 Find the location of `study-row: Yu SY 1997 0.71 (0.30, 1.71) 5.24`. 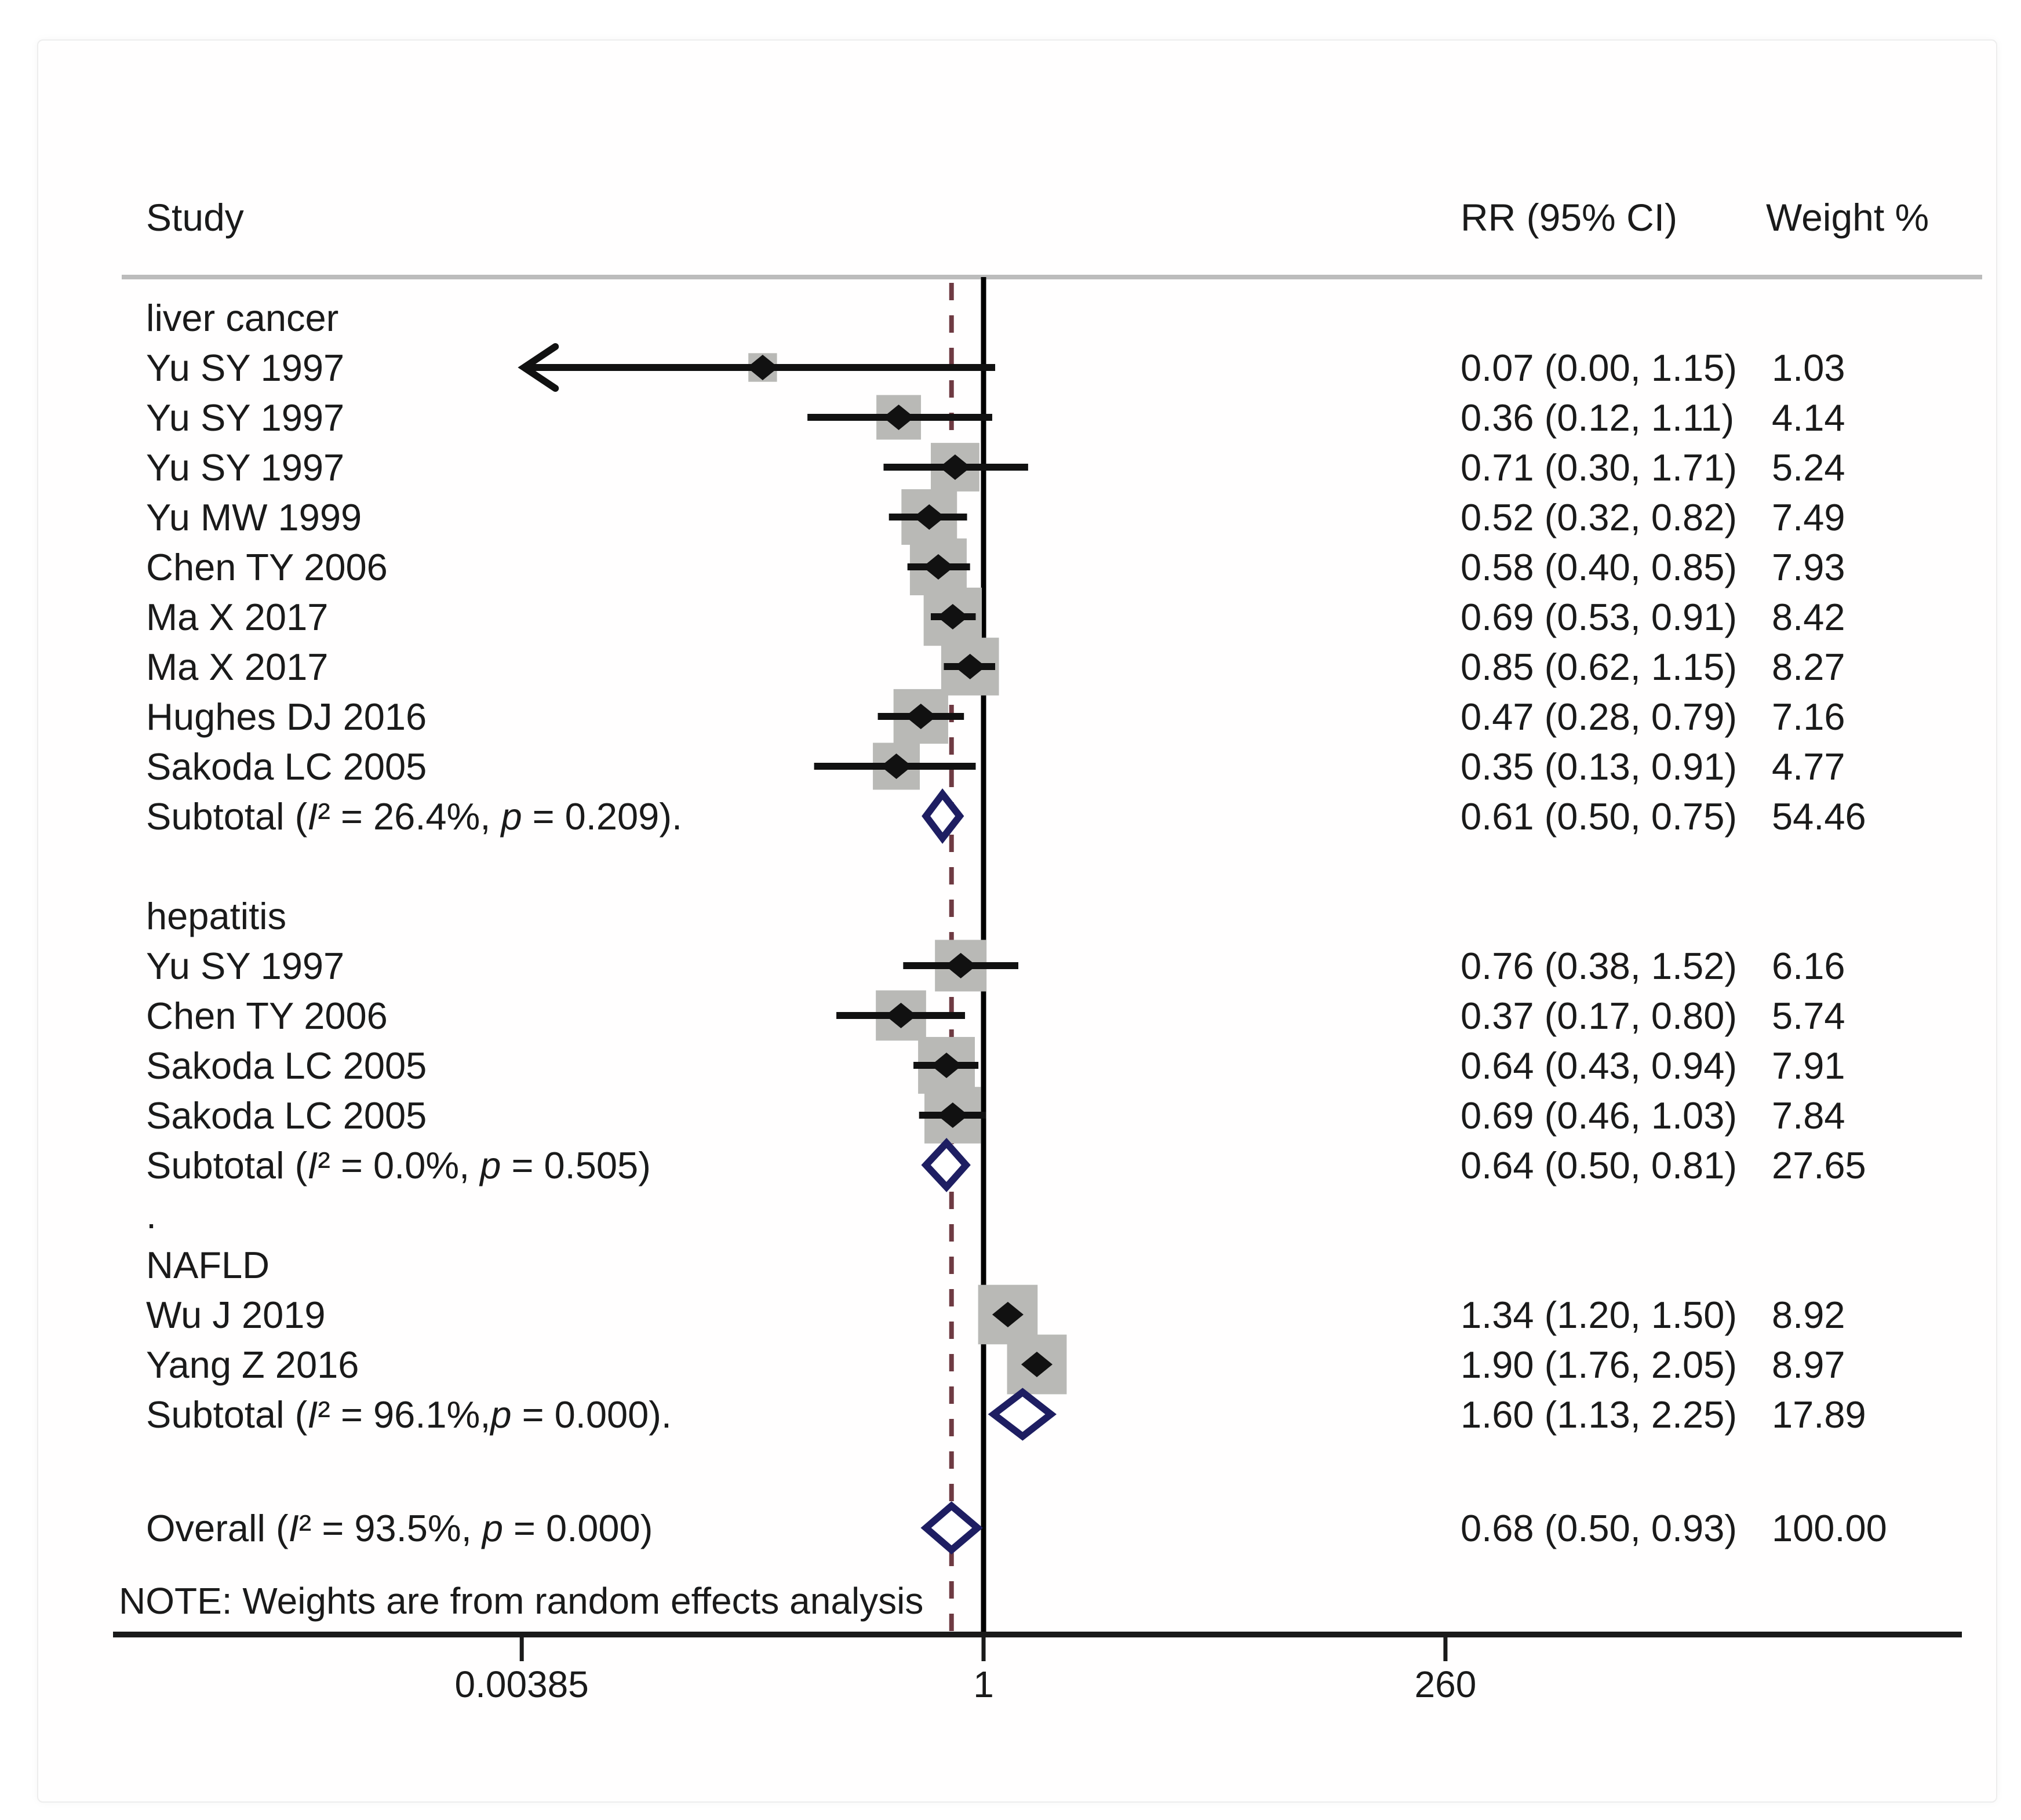

study-row: Yu SY 1997 0.71 (0.30, 1.71) 5.24 is located at coordinates (995, 467).